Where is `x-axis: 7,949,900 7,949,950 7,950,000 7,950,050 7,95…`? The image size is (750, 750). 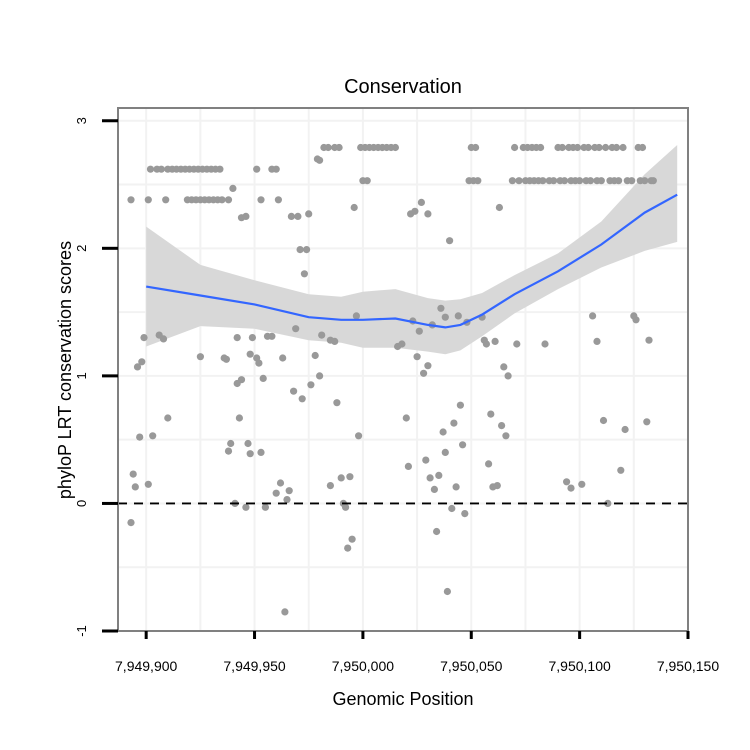
x-axis: 7,949,900 7,949,950 7,950,000 7,950,050 7,95… is located at coordinates (417, 652).